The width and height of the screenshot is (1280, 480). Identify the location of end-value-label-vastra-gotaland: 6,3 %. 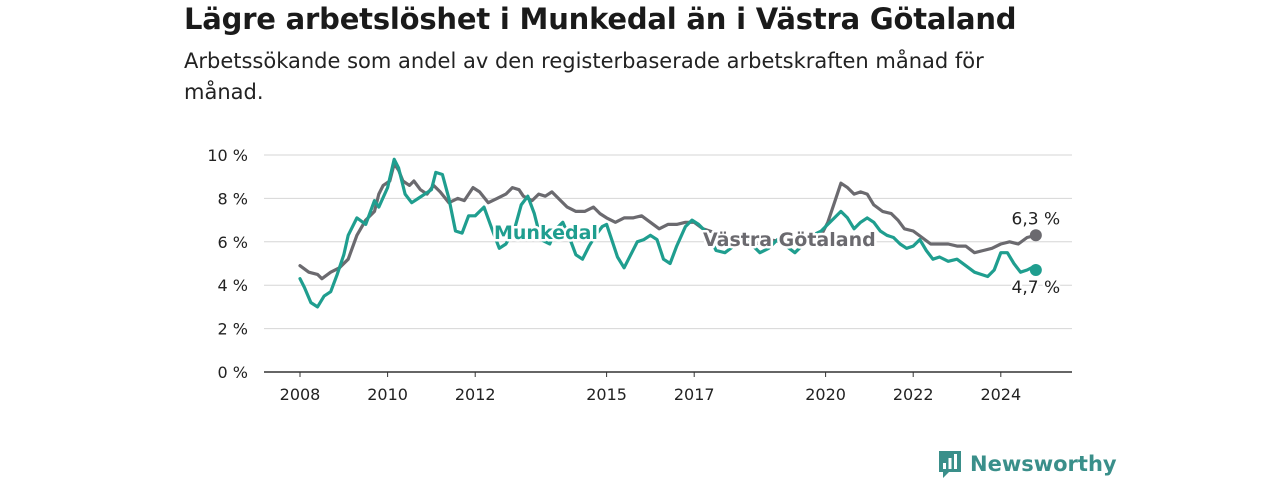
(1036, 219).